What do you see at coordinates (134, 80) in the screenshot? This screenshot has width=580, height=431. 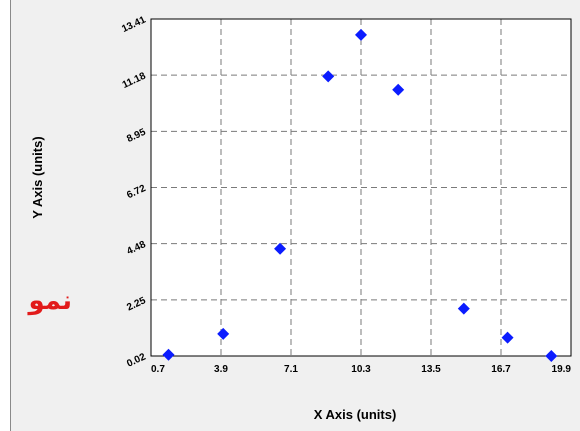 I see `y-tick-label: 11.18` at bounding box center [134, 80].